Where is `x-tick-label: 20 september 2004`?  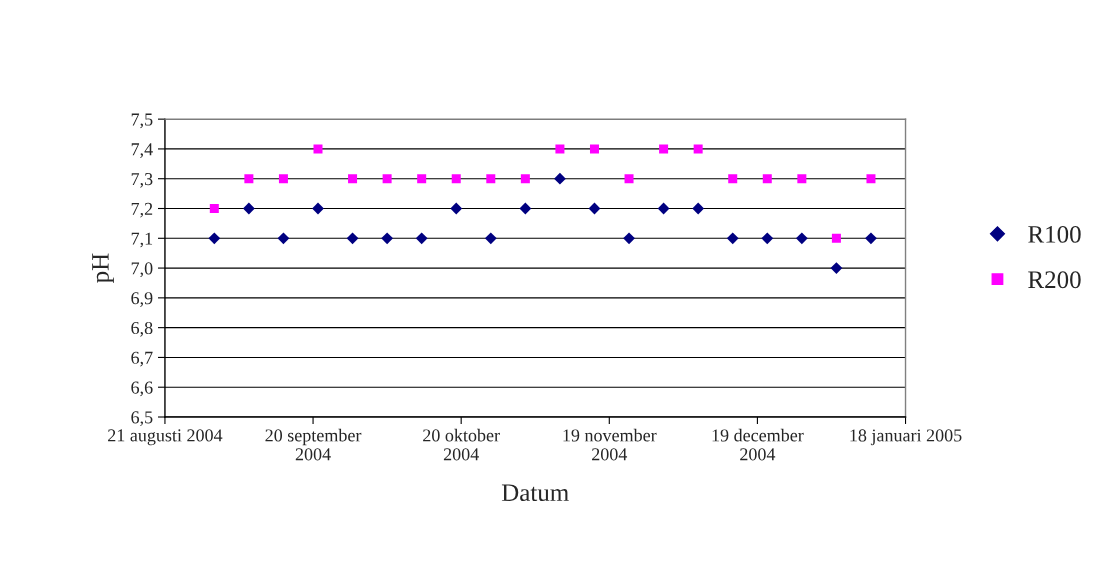
x-tick-label: 20 september 2004 is located at coordinates (313, 444).